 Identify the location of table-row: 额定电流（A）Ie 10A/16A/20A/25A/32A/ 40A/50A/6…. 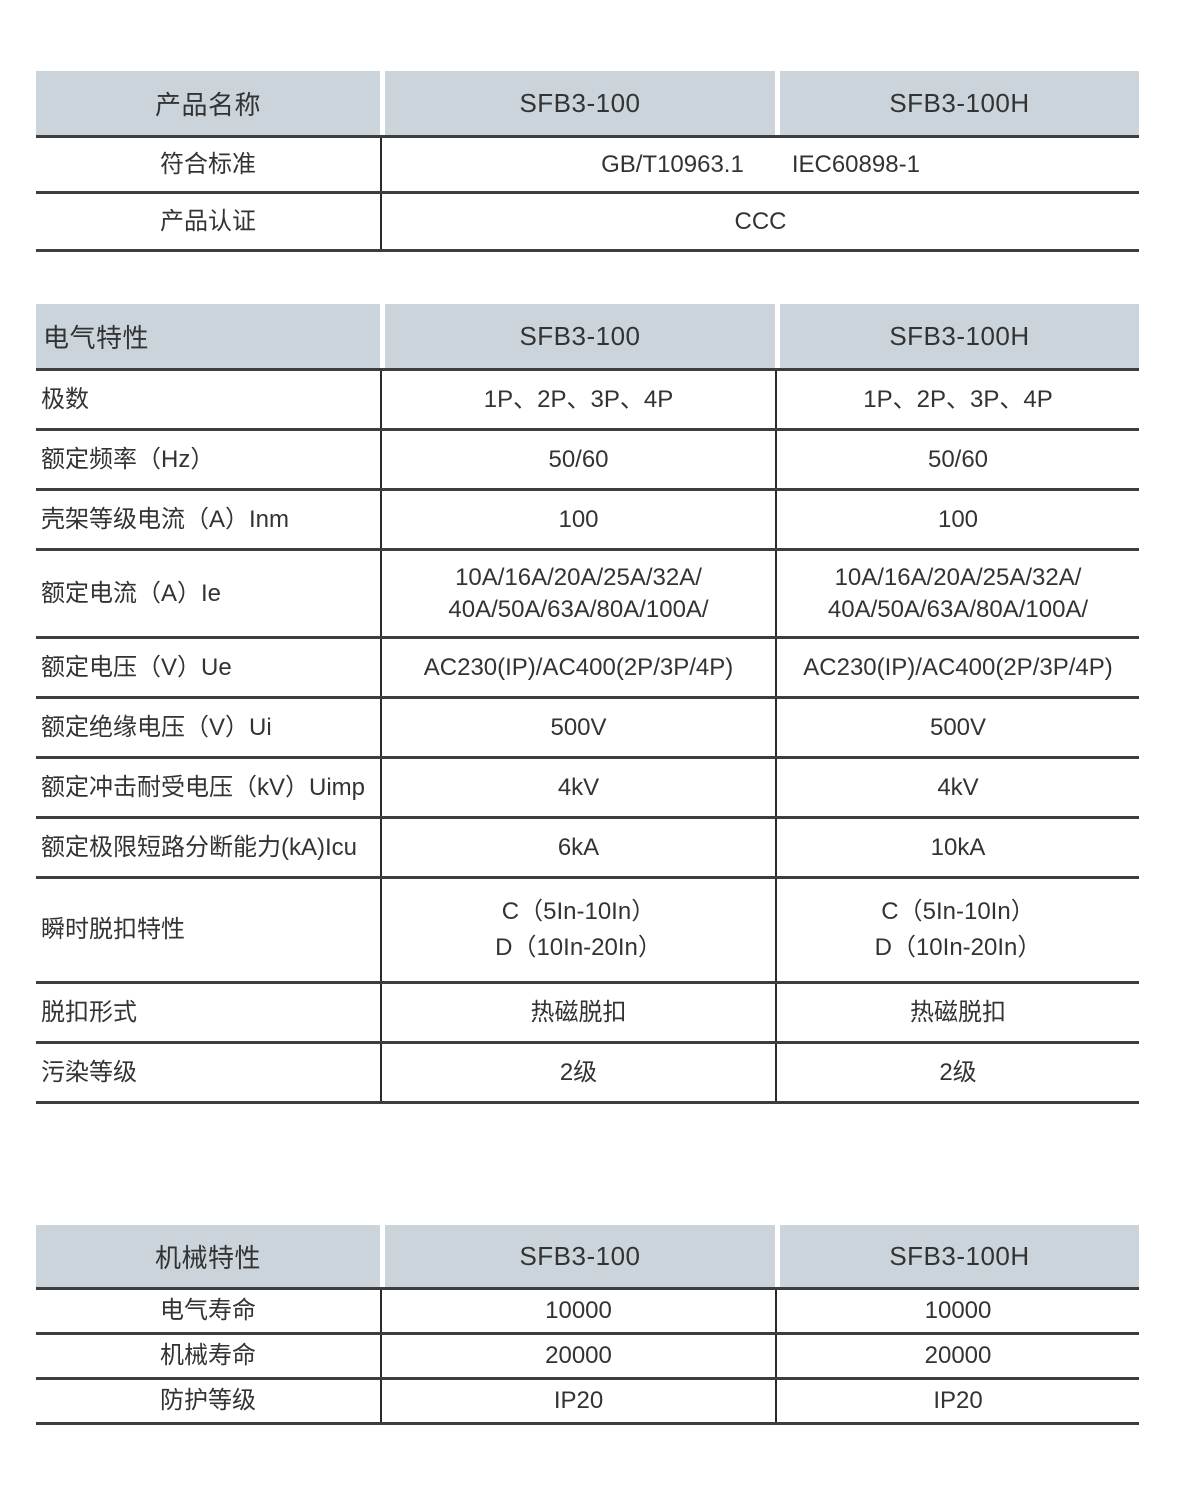
(587, 595).